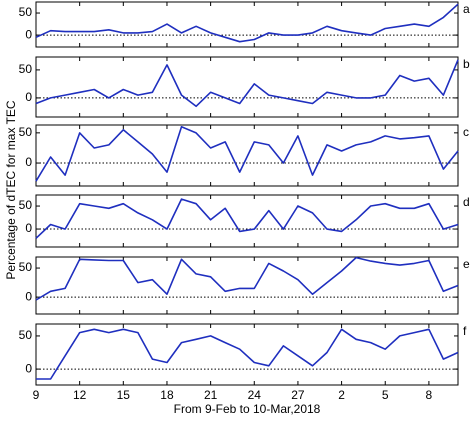 Image resolution: width=474 pixels, height=421 pixels. What do you see at coordinates (247, 409) in the screenshot?
I see `x-axis-label: From 9-Feb to 10-Mar,2018` at bounding box center [247, 409].